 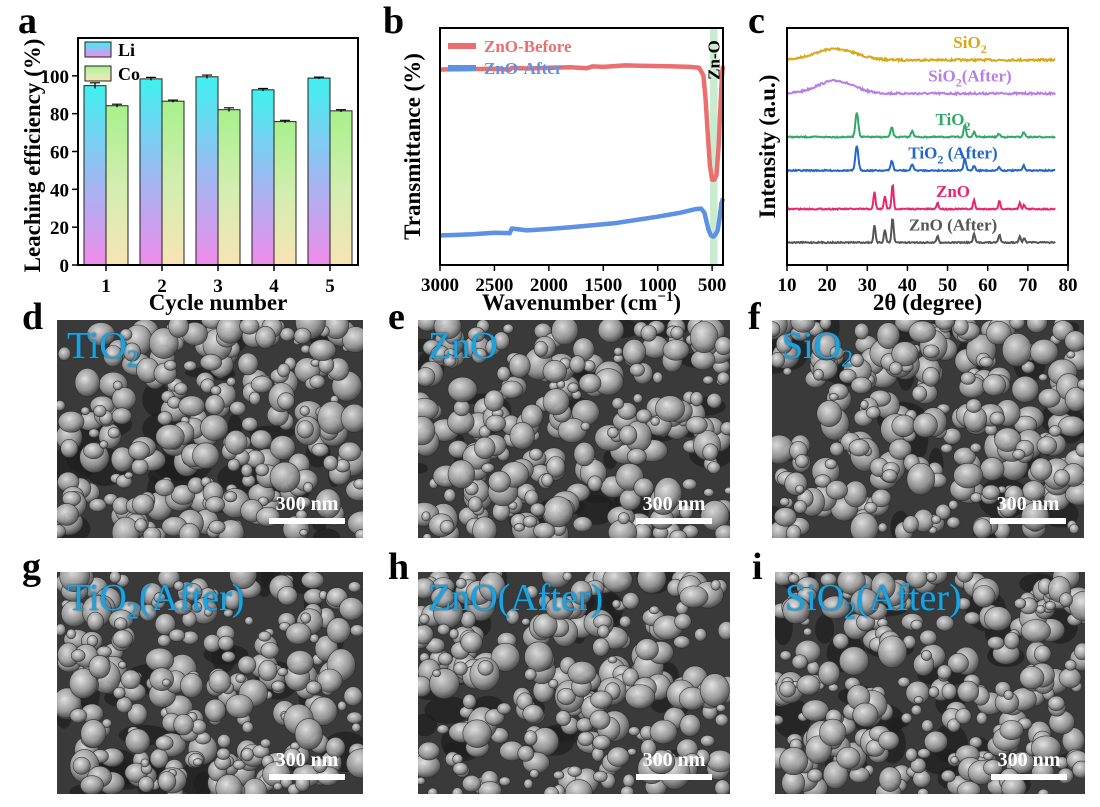 I want to click on x-tick-label: 30, so click(x=867, y=285).